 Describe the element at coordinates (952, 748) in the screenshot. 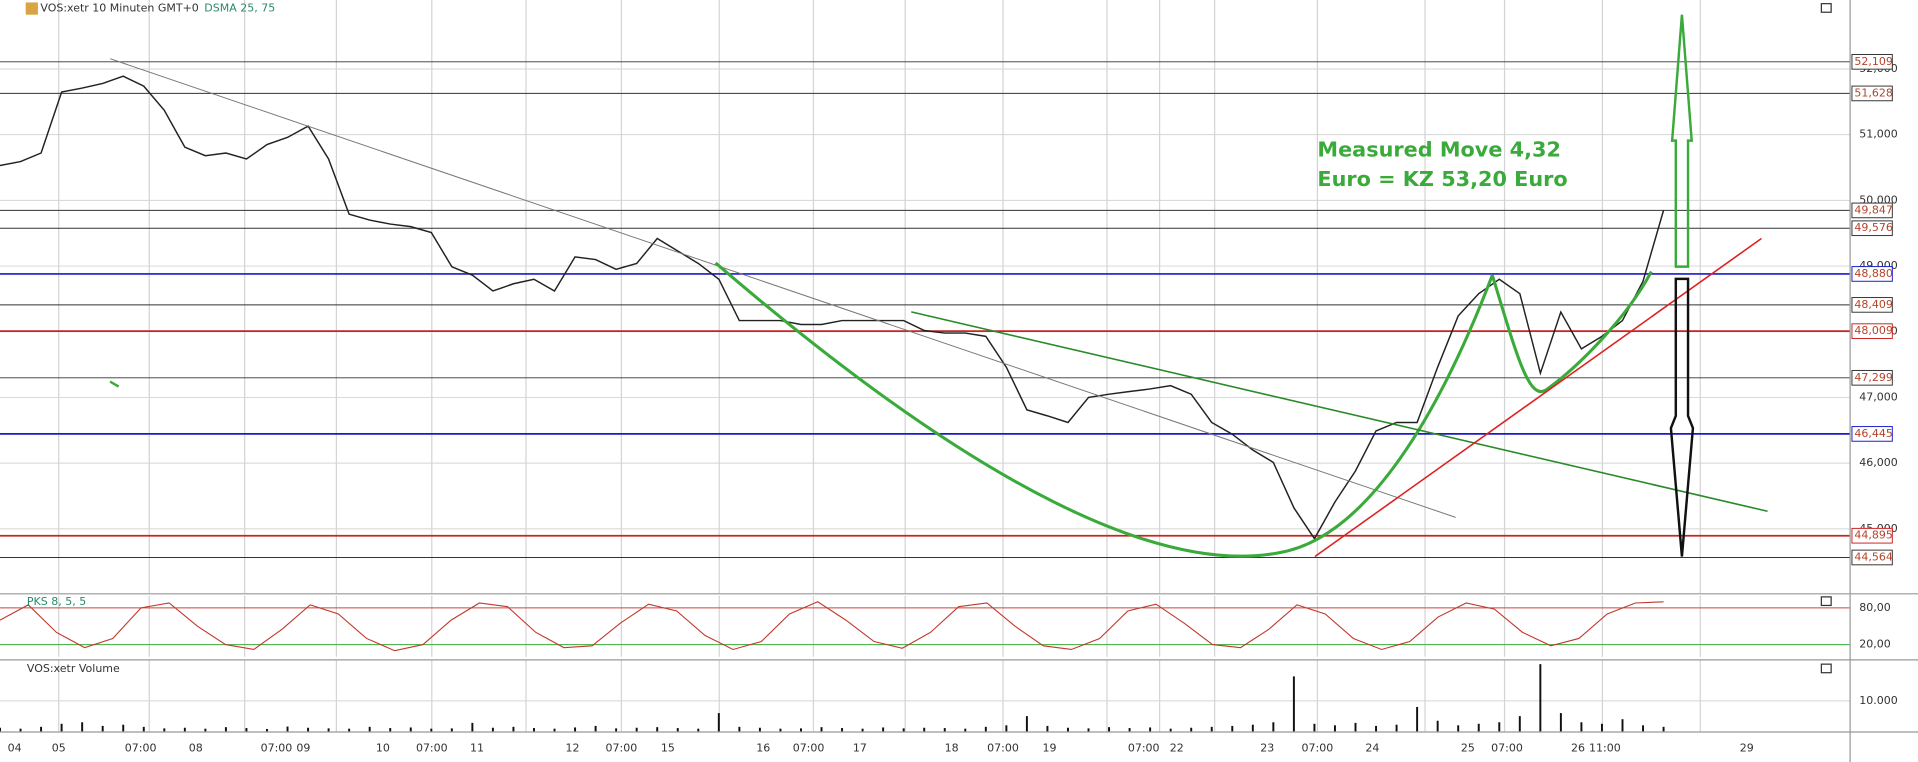

I see `x-tick-label: 18` at that location.